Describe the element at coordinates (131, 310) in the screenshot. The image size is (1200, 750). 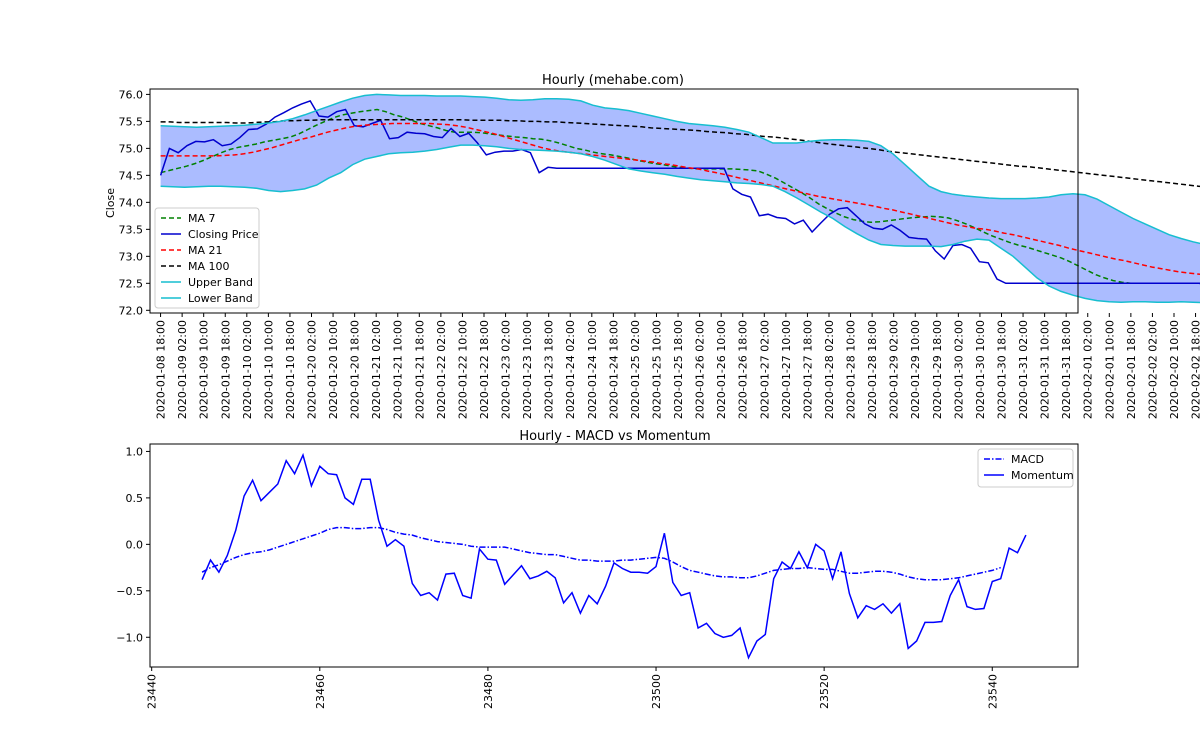
I see `y-tick-label: 72.0` at that location.